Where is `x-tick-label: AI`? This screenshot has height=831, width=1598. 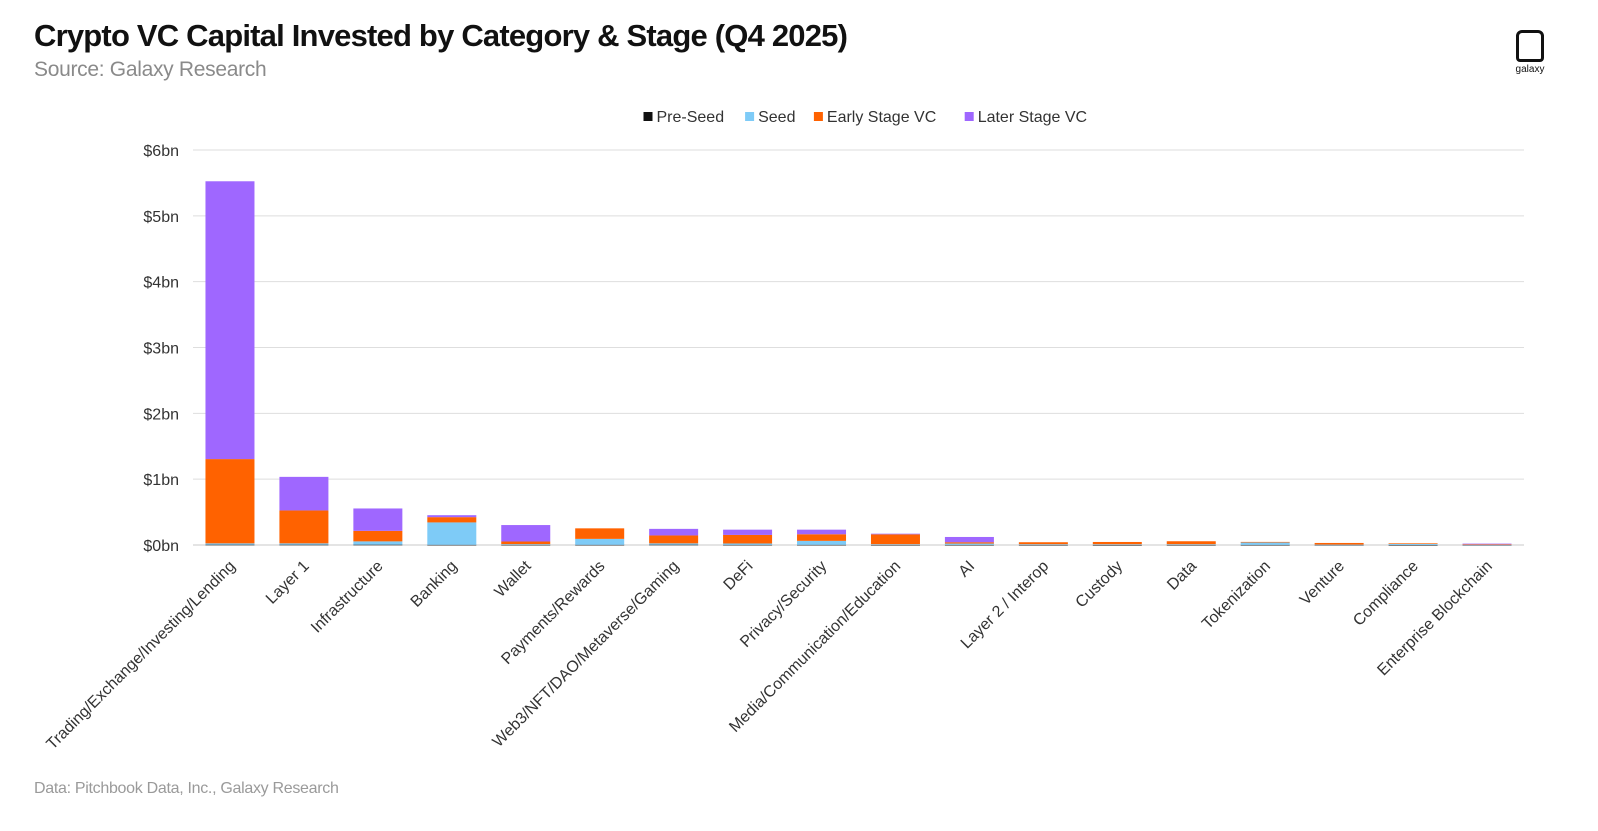 x-tick-label: AI is located at coordinates (967, 569).